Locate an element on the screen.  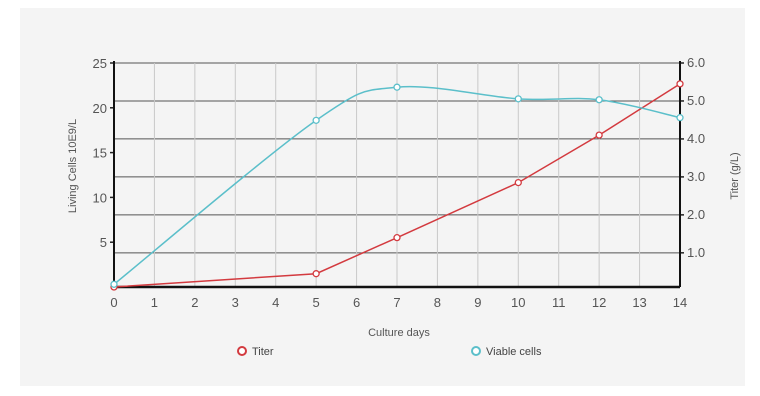
legend-label-titer: Titer is located at coordinates (263, 352).